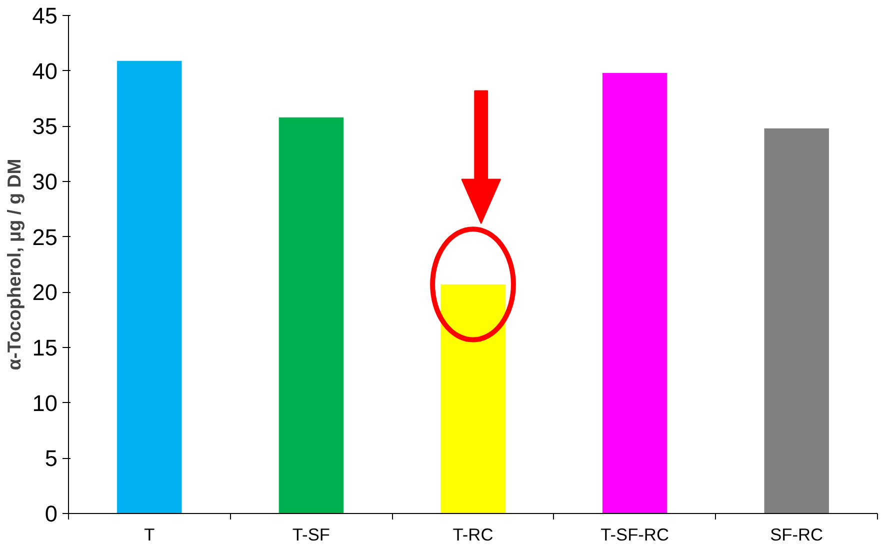 The width and height of the screenshot is (887, 547). I want to click on x-tick-label: T, so click(150, 534).